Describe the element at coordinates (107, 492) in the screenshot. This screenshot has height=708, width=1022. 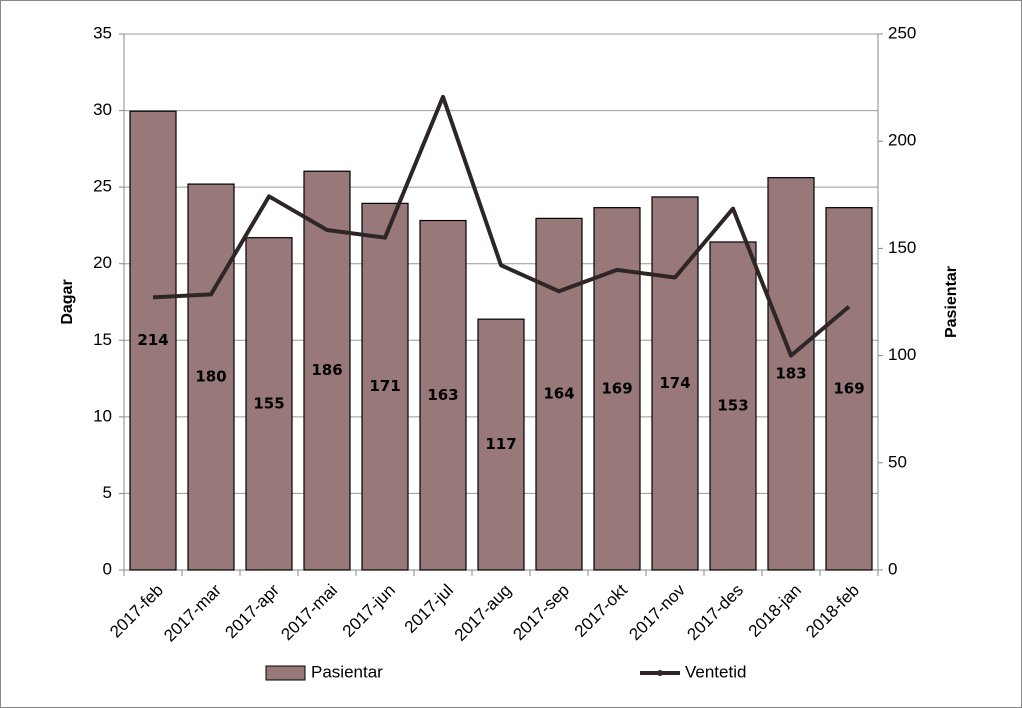
I see `y-tick-label: 5` at that location.